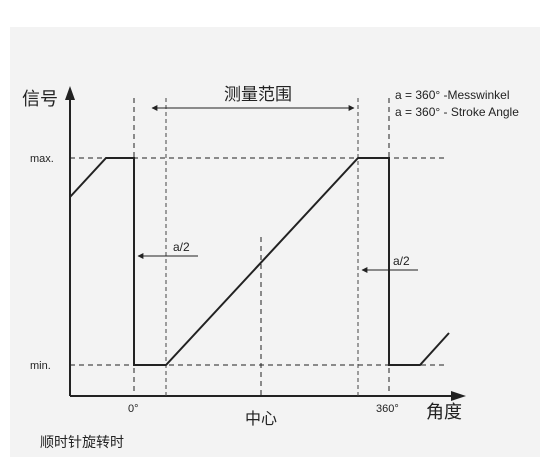 This screenshot has width=548, height=471. What do you see at coordinates (42, 159) in the screenshot?
I see `max-label: max.` at bounding box center [42, 159].